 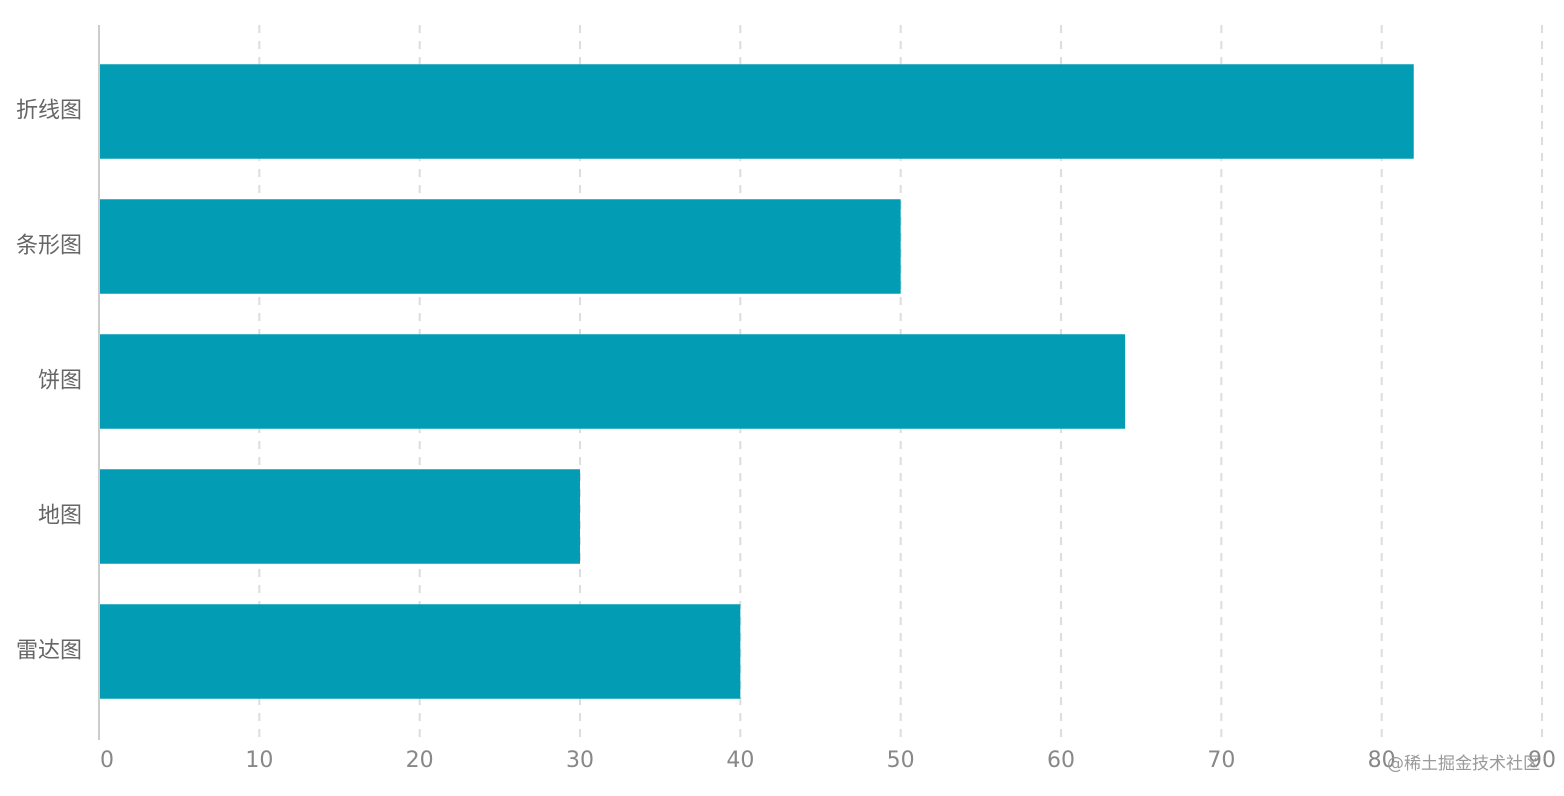 I want to click on x-tick-label: 10, so click(x=259, y=760).